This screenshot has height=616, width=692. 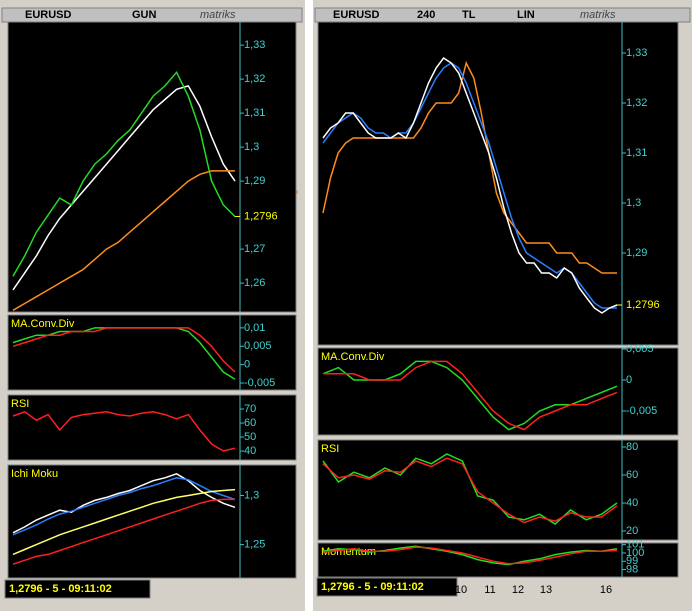 What do you see at coordinates (489, 590) in the screenshot?
I see `x-tick-label: 11` at bounding box center [489, 590].